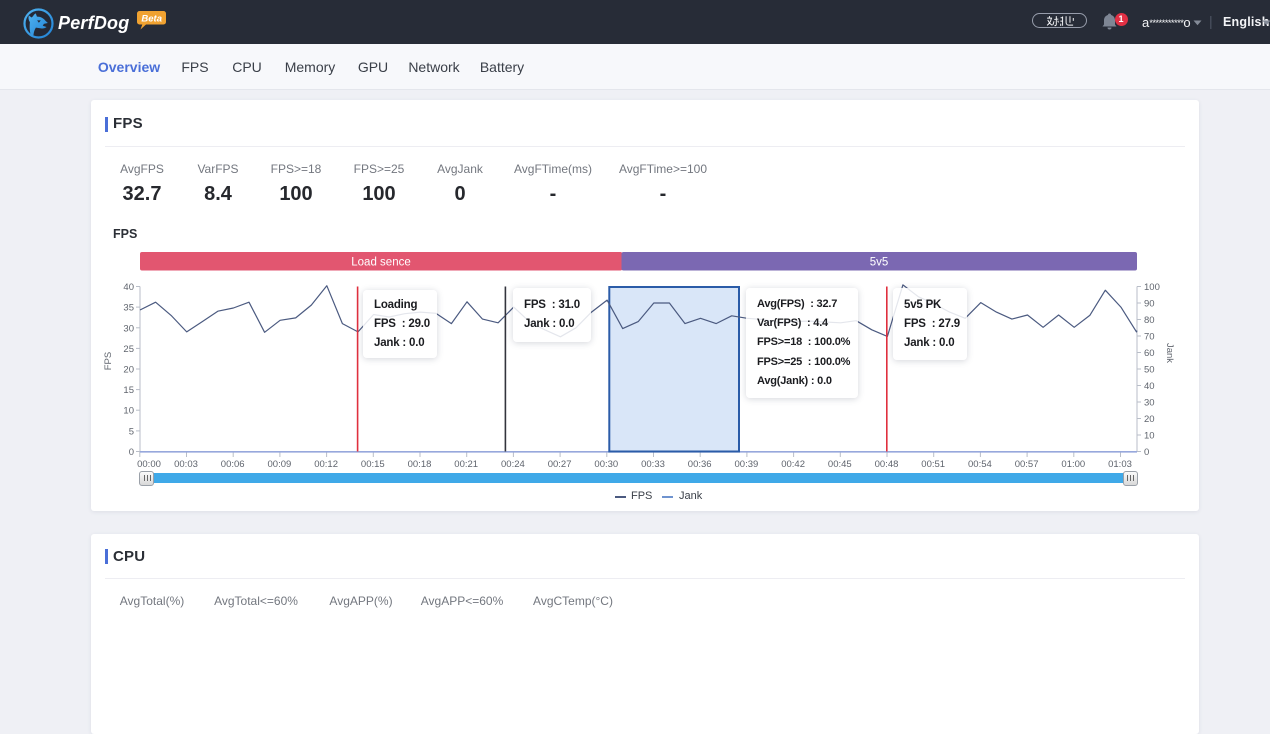 The image size is (1270, 734). What do you see at coordinates (128, 390) in the screenshot?
I see `svg-text: 15` at bounding box center [128, 390].